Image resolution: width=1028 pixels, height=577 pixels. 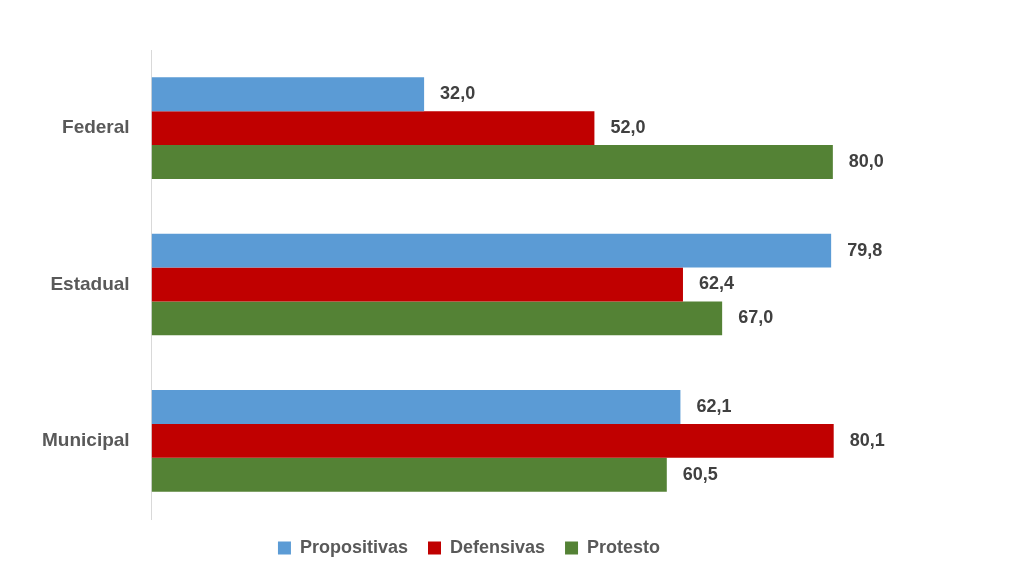 I want to click on data-label: 80,1, so click(x=867, y=439).